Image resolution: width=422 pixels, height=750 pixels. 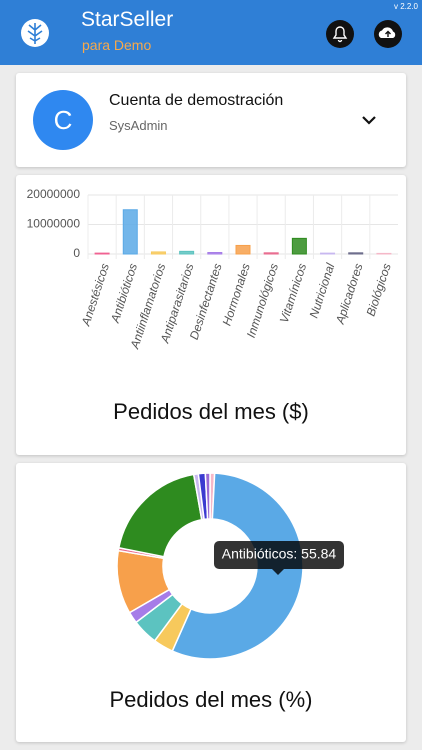 What do you see at coordinates (405, 6) in the screenshot?
I see `version: v 2.2.0` at bounding box center [405, 6].